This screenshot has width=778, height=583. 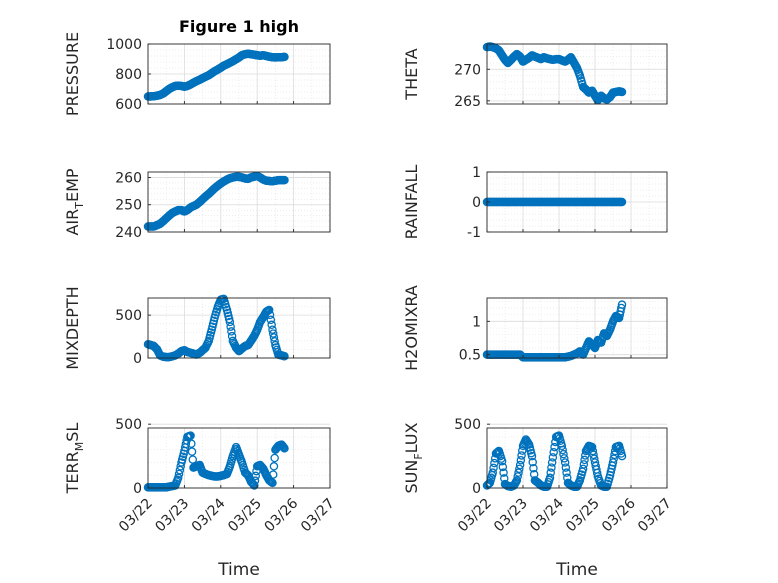 I want to click on subplot-sun-flux-xlabel: Time, so click(x=576, y=570).